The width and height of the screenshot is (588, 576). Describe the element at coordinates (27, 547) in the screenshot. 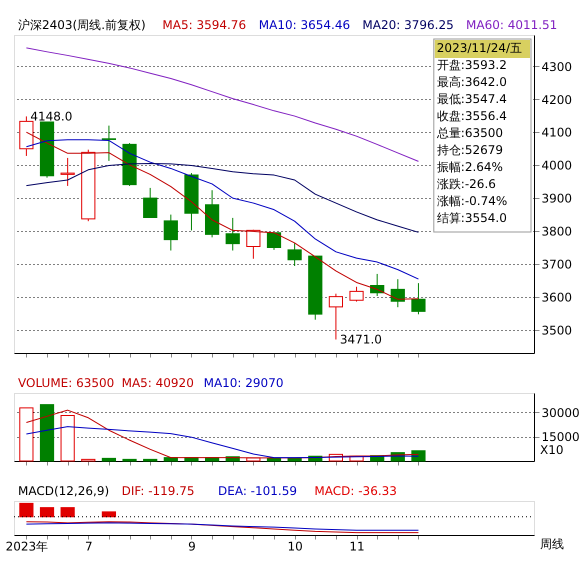

I see `x-tick-label: 2023年` at that location.